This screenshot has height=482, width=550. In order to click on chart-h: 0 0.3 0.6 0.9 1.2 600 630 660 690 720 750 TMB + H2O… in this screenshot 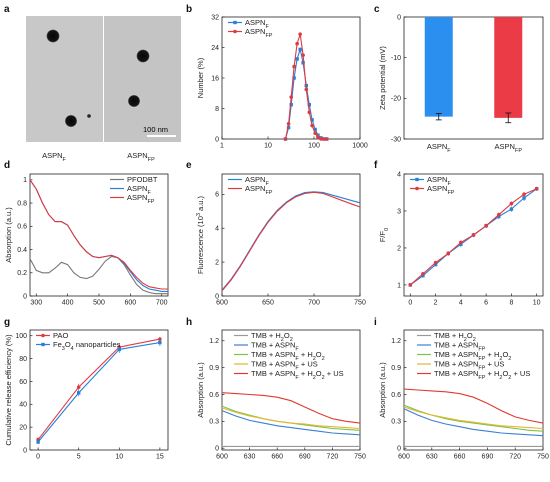, I will do `click(281, 395)`.